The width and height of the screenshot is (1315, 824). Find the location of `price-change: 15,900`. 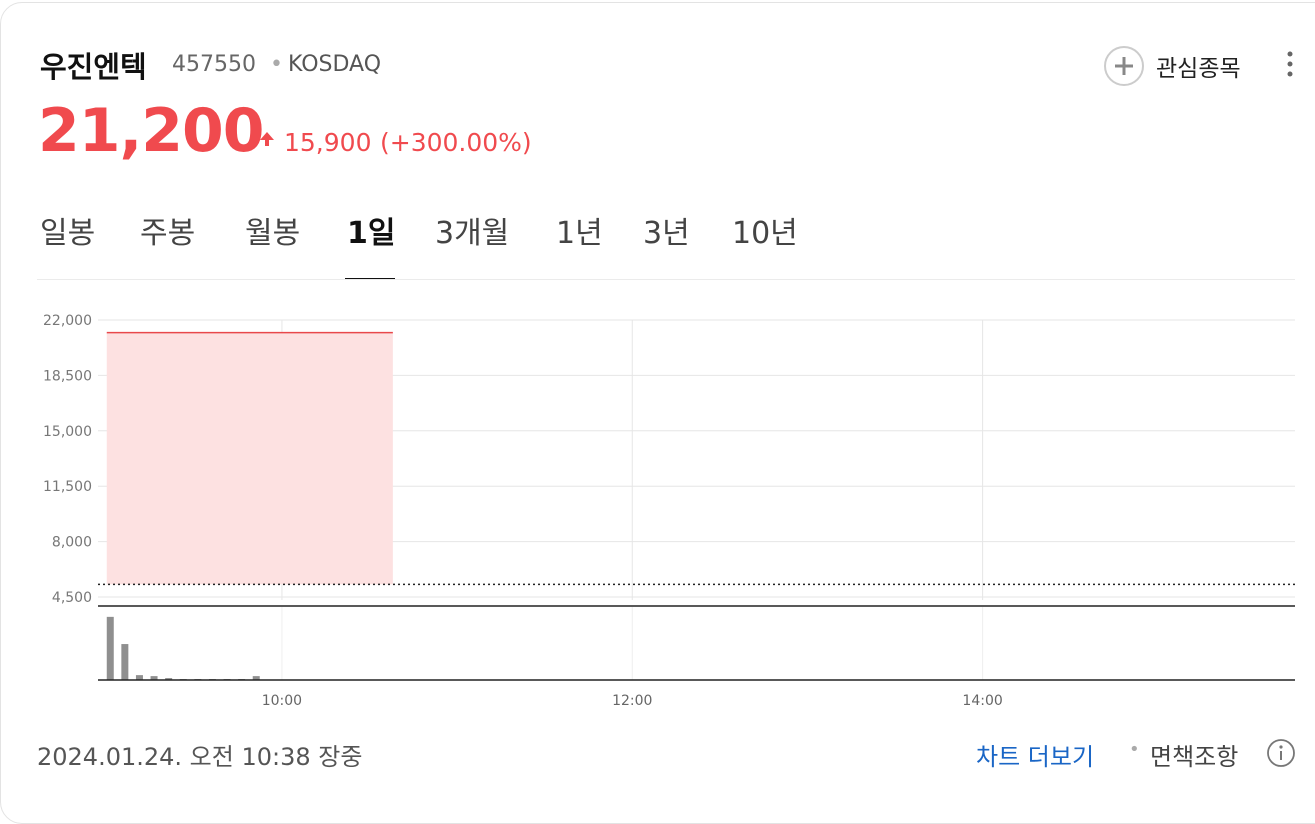

price-change: 15,900 is located at coordinates (328, 142).